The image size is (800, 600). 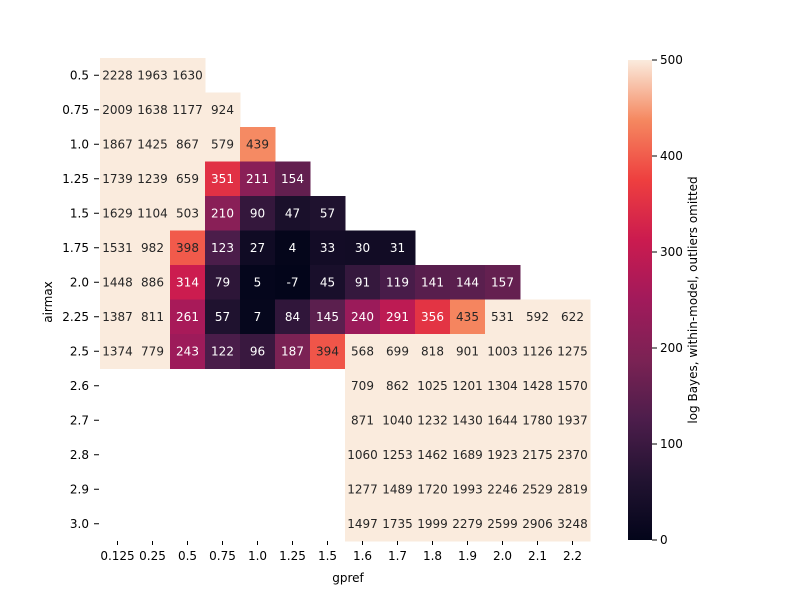 I want to click on colorbar-tick-label: 400, so click(x=671, y=156).